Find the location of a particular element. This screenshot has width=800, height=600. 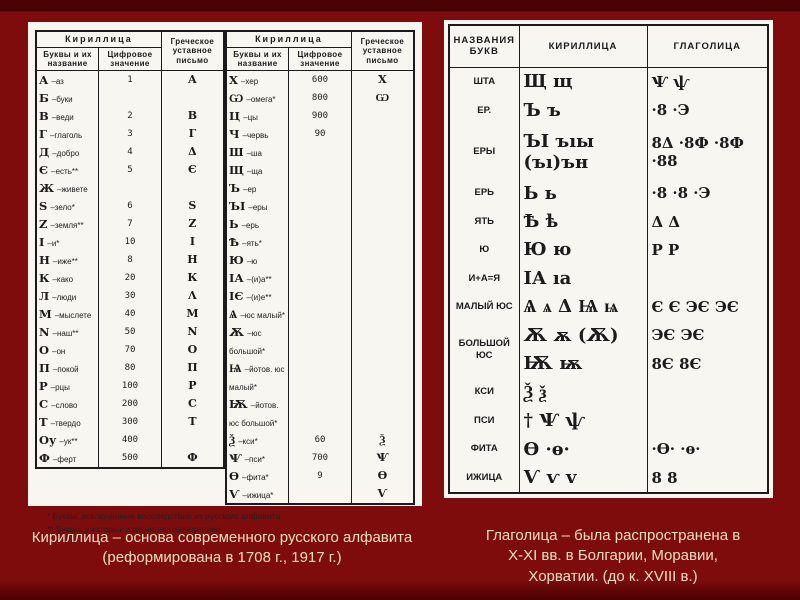

letter-glyph: С is located at coordinates (44, 403).